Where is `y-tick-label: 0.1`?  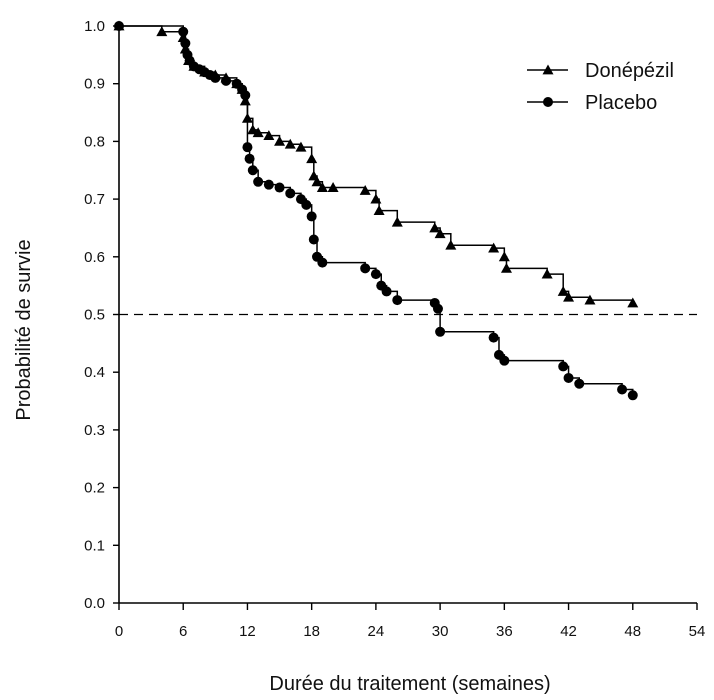
y-tick-label: 0.1 is located at coordinates (94, 545).